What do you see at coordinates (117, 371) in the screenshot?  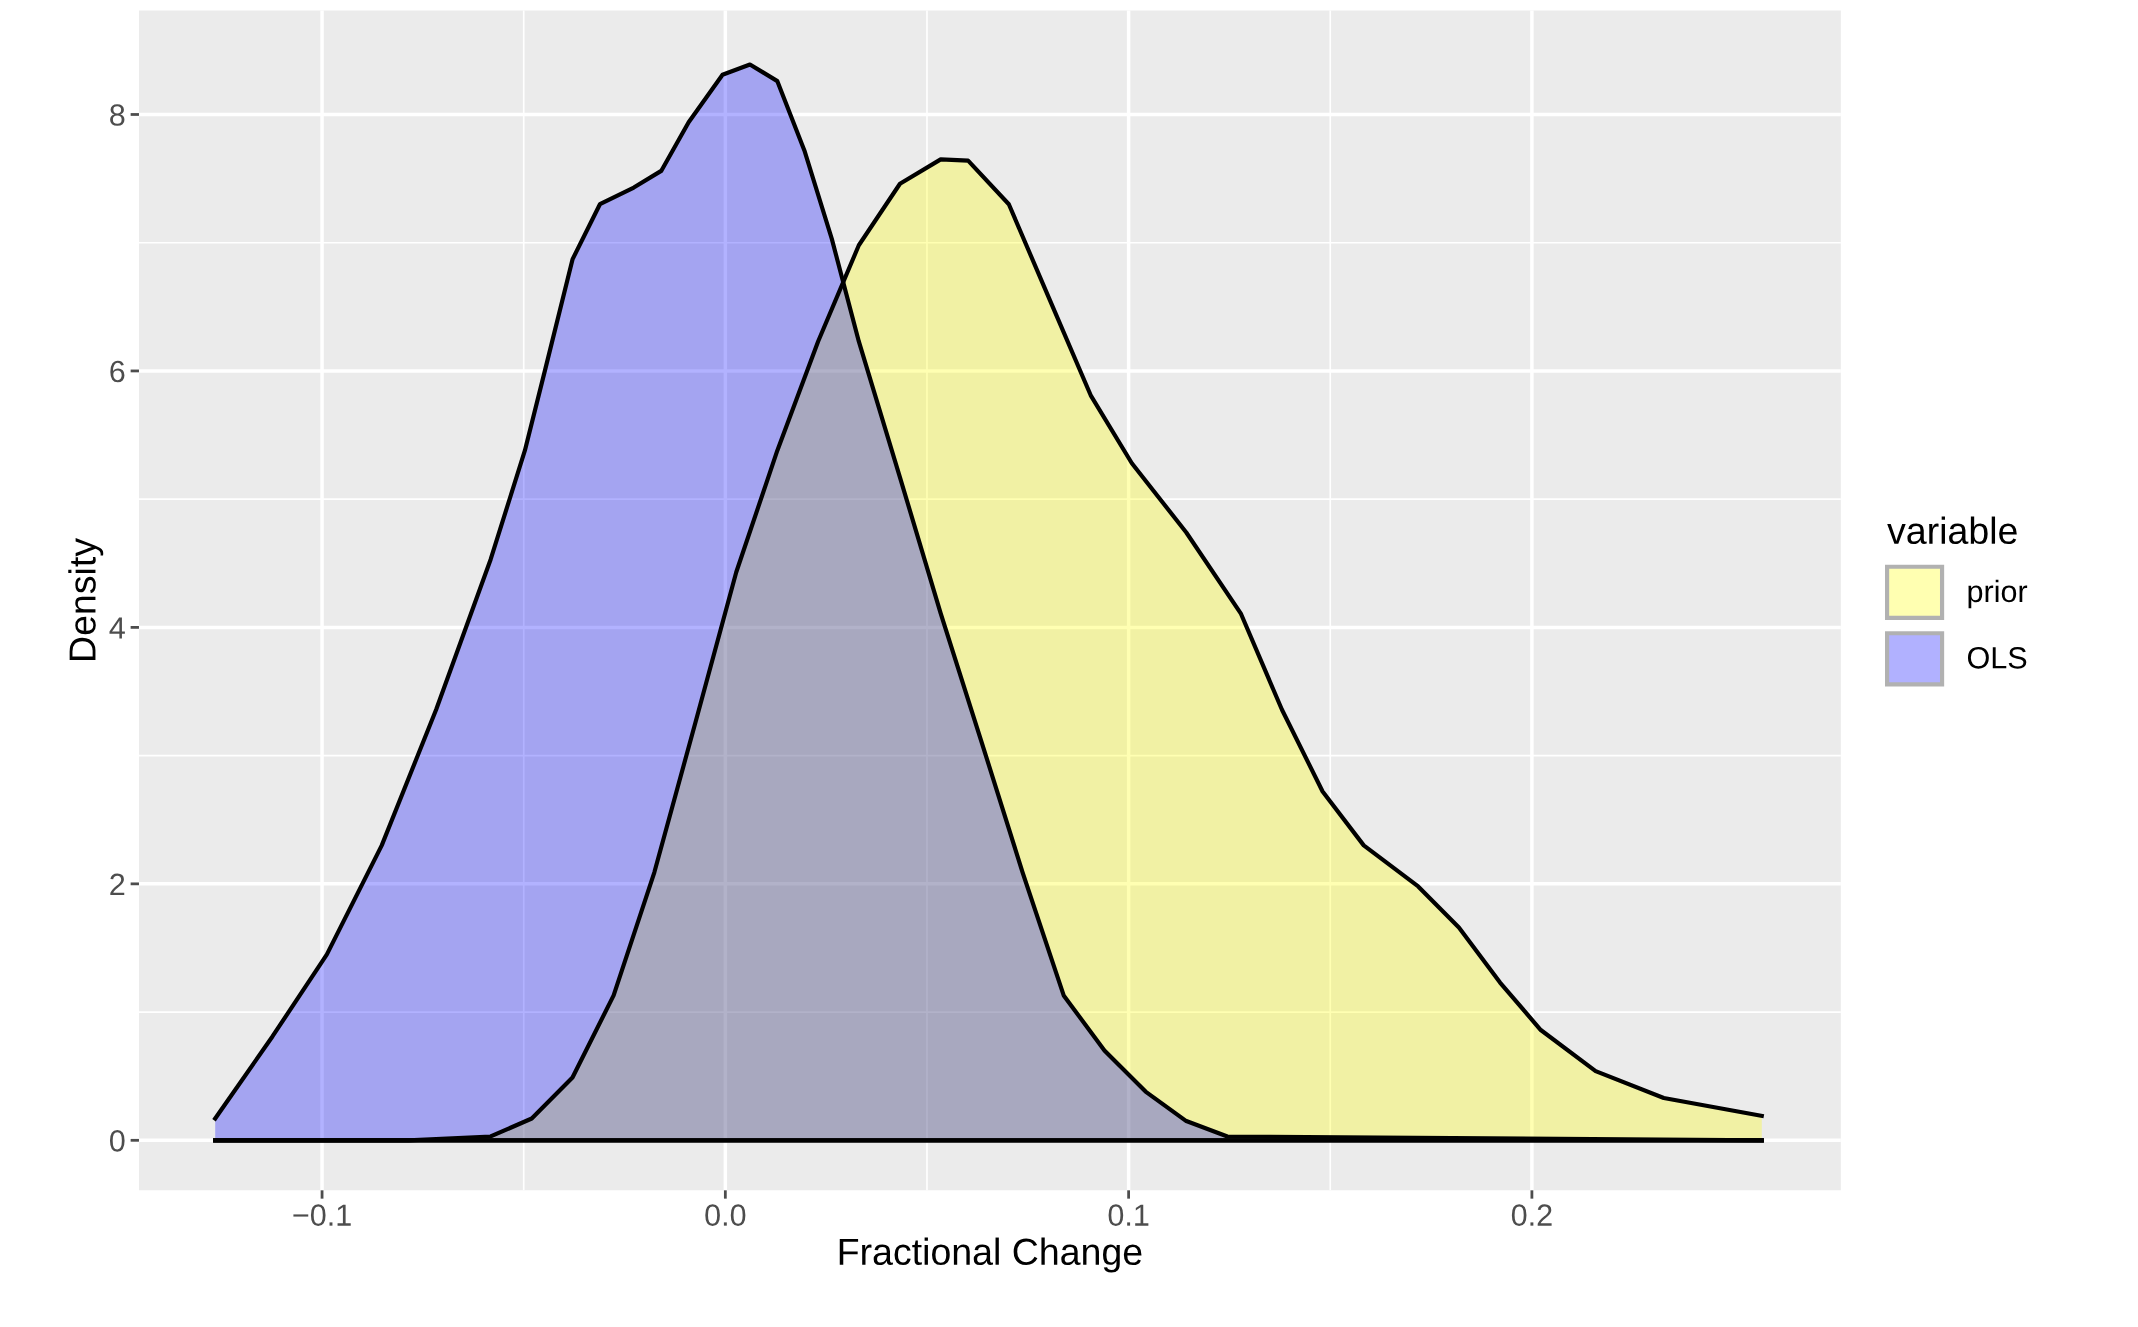 I see `y-tick-label: 6` at bounding box center [117, 371].